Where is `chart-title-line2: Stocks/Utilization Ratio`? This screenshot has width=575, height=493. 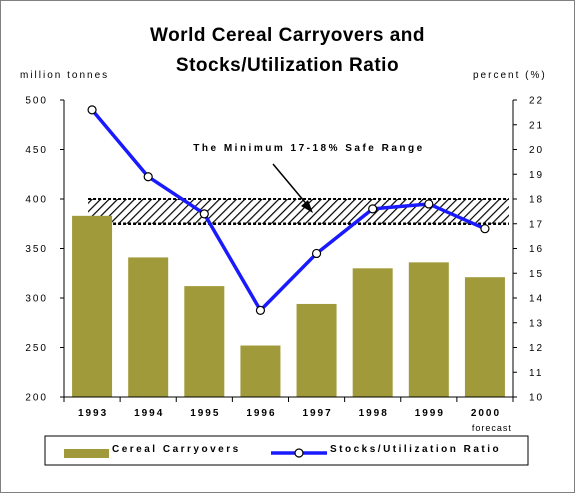
chart-title-line2: Stocks/Utilization Ratio is located at coordinates (287, 65).